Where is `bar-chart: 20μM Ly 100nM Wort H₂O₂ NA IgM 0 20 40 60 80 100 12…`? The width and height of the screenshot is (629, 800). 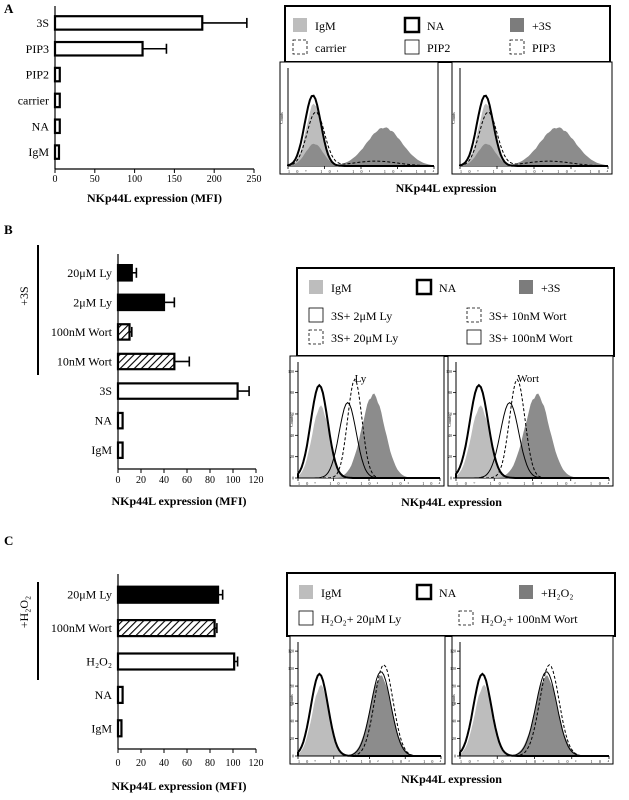
bar-chart: 20μM Ly 100nM Wort H₂O₂ NA IgM 0 20 40 60 80 100 12… is located at coordinates (140, 683).